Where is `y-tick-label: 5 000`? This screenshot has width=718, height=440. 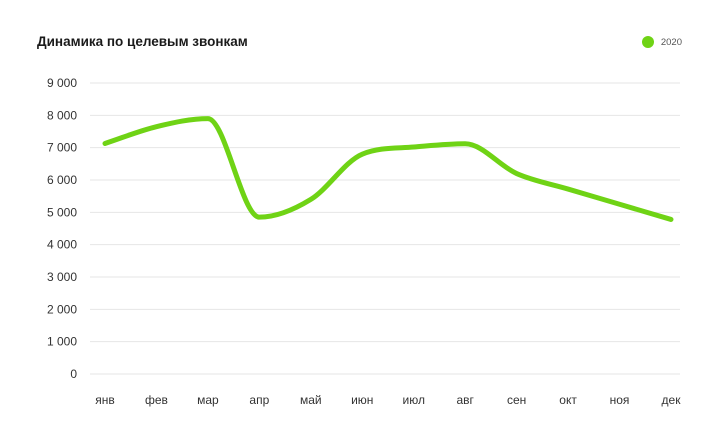 y-tick-label: 5 000 is located at coordinates (62, 212).